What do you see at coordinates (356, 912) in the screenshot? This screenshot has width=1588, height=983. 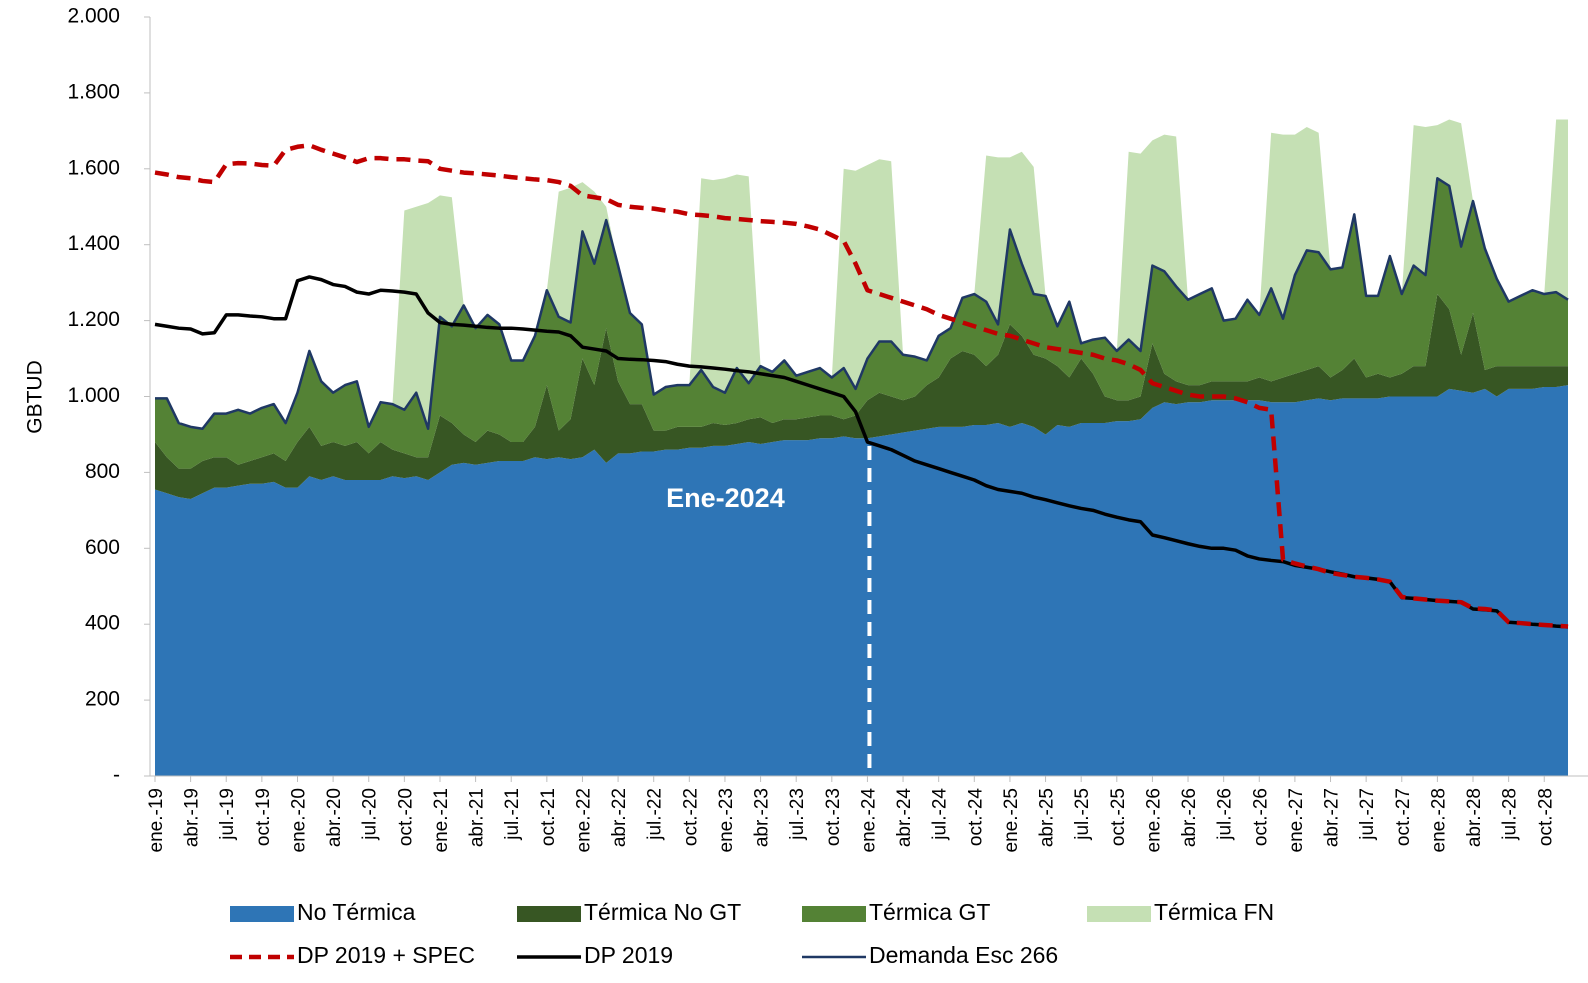 I see `legend-label: No Térmica` at bounding box center [356, 912].